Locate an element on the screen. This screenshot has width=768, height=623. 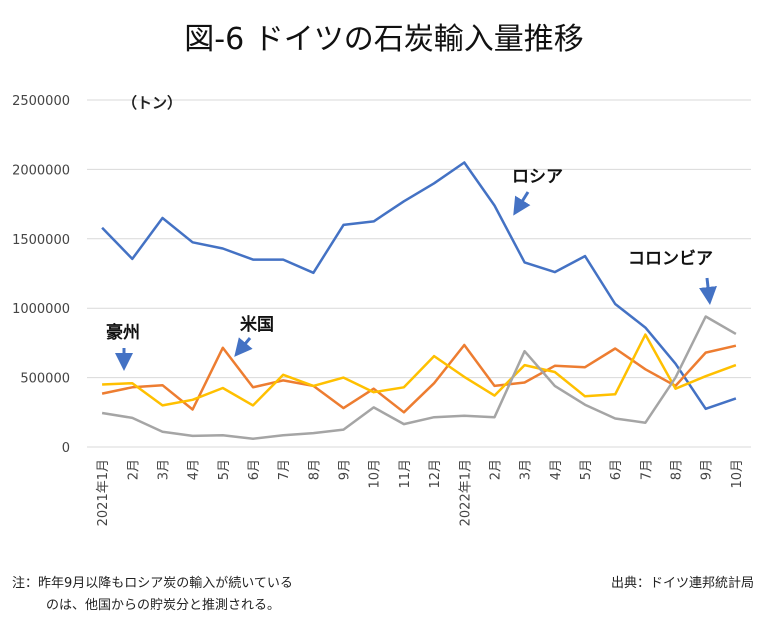
y-tick-label: 2500000 is located at coordinates (41, 101).